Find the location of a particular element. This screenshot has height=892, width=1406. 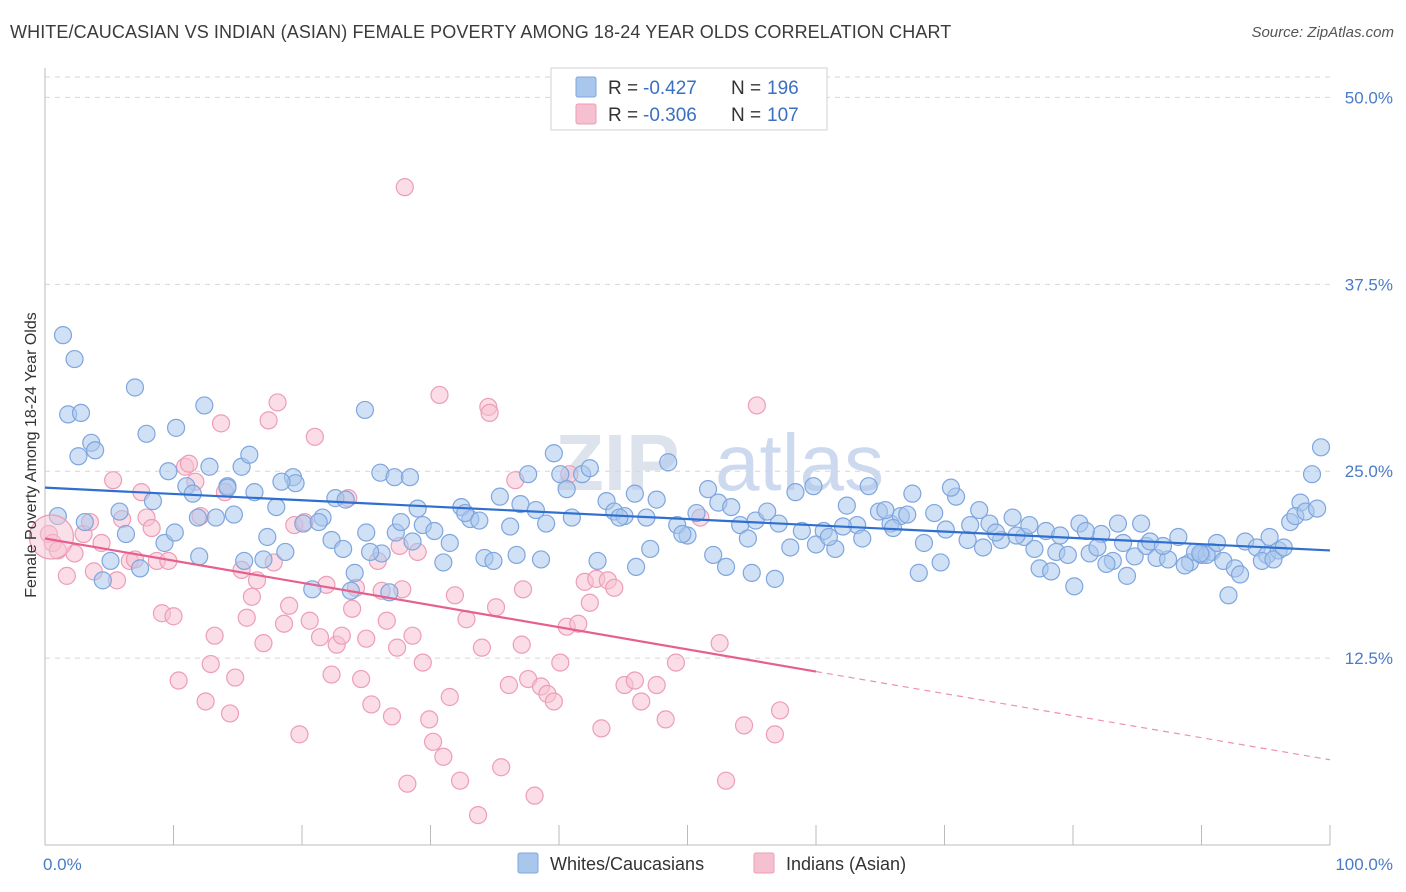

legend-box is located at coordinates (689, 99).